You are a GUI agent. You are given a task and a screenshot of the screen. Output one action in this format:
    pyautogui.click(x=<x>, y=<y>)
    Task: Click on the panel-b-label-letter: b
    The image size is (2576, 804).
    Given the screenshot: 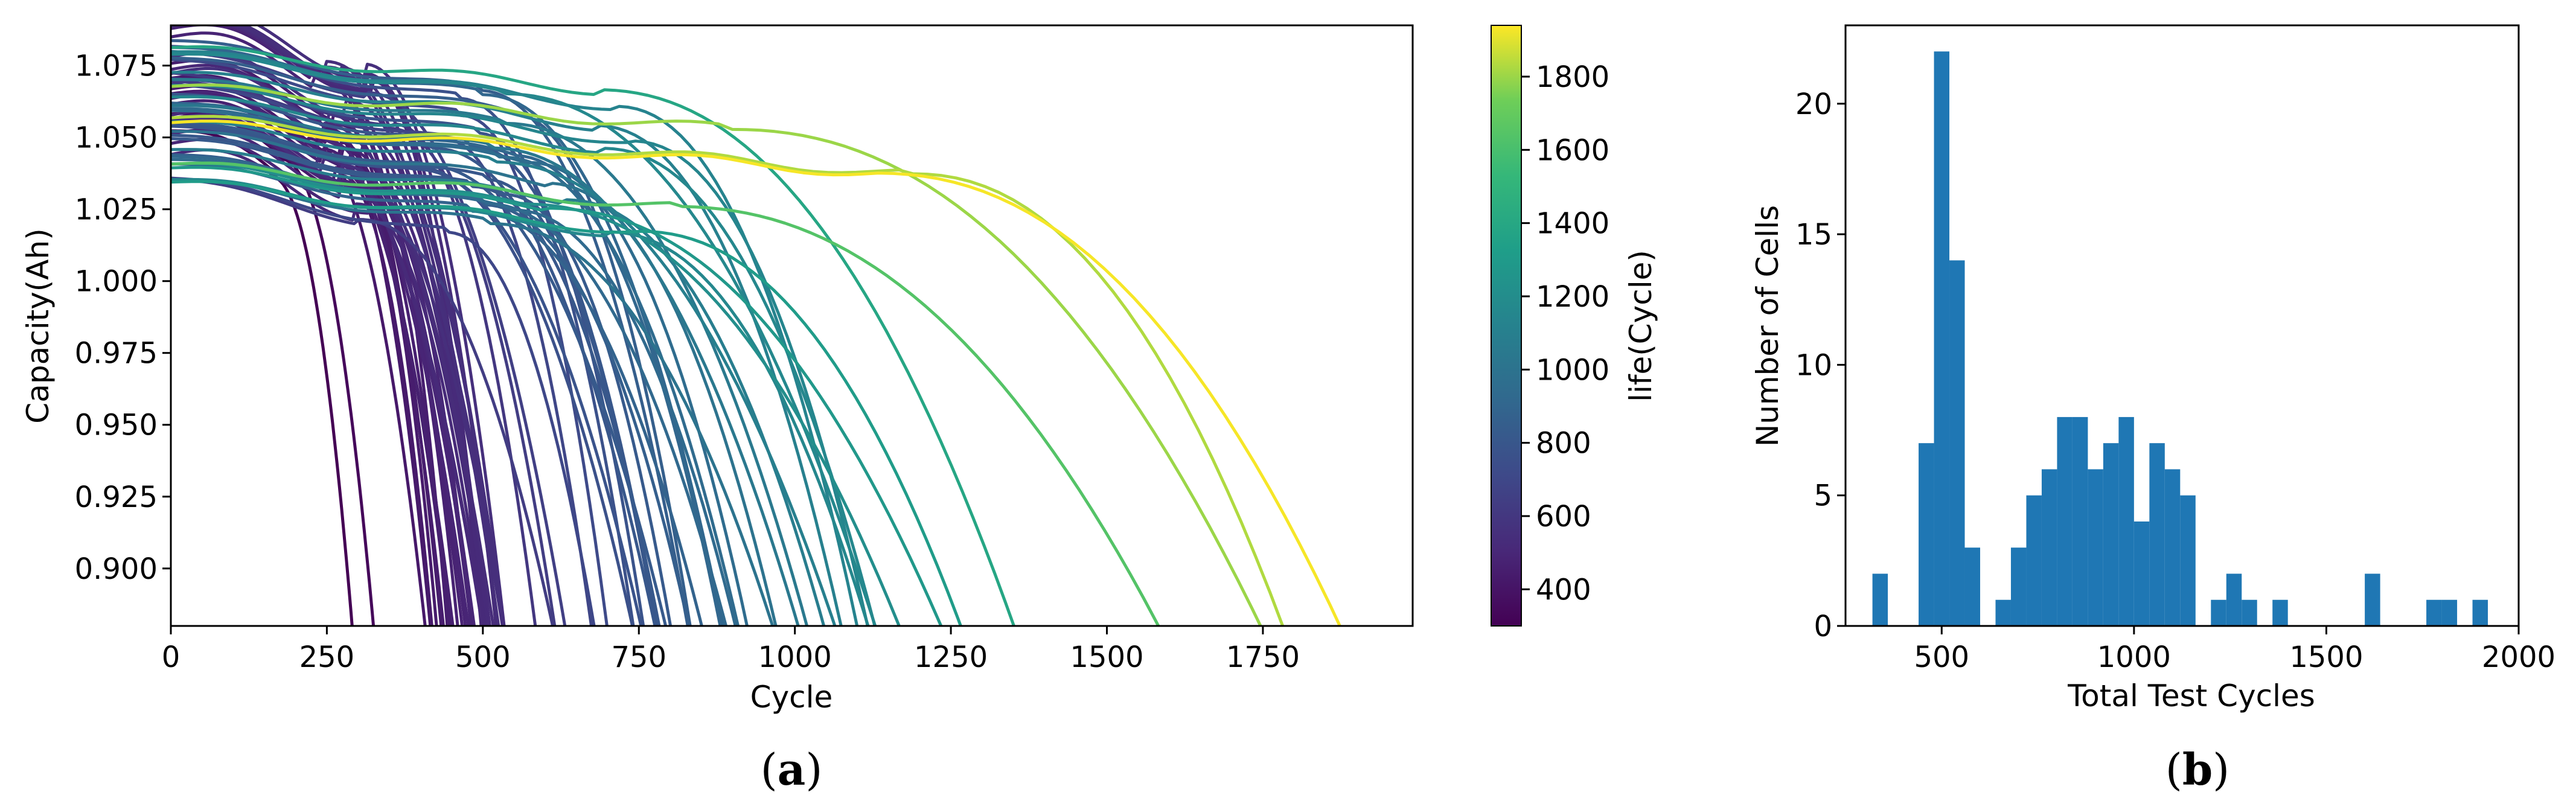 What is the action you would take?
    pyautogui.click(x=2197, y=769)
    